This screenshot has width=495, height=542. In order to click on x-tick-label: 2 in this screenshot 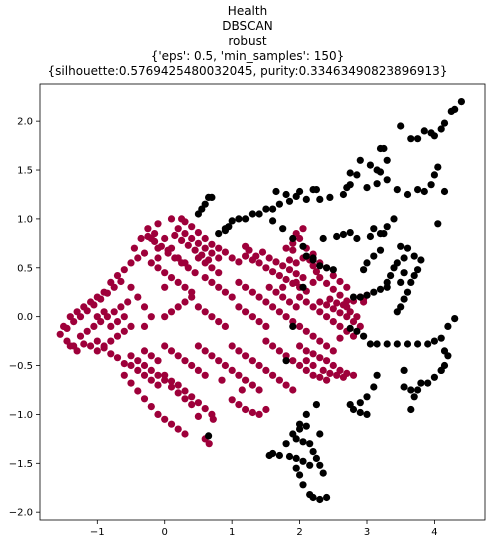, I will do `click(299, 532)`.